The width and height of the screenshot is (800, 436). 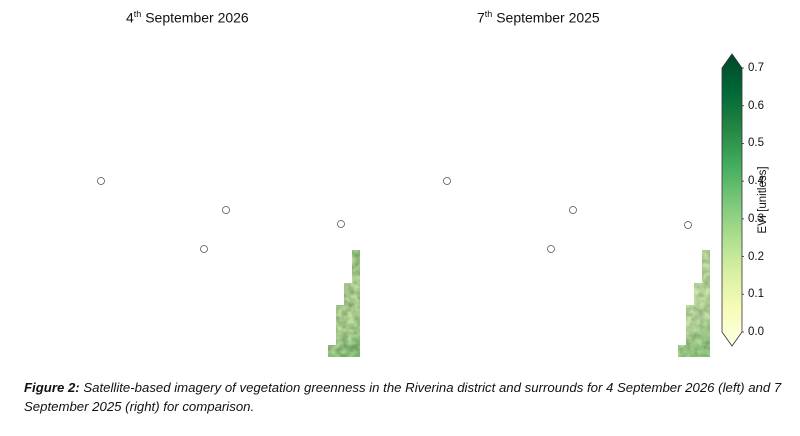 I want to click on colorbar-bar, so click(x=732, y=200).